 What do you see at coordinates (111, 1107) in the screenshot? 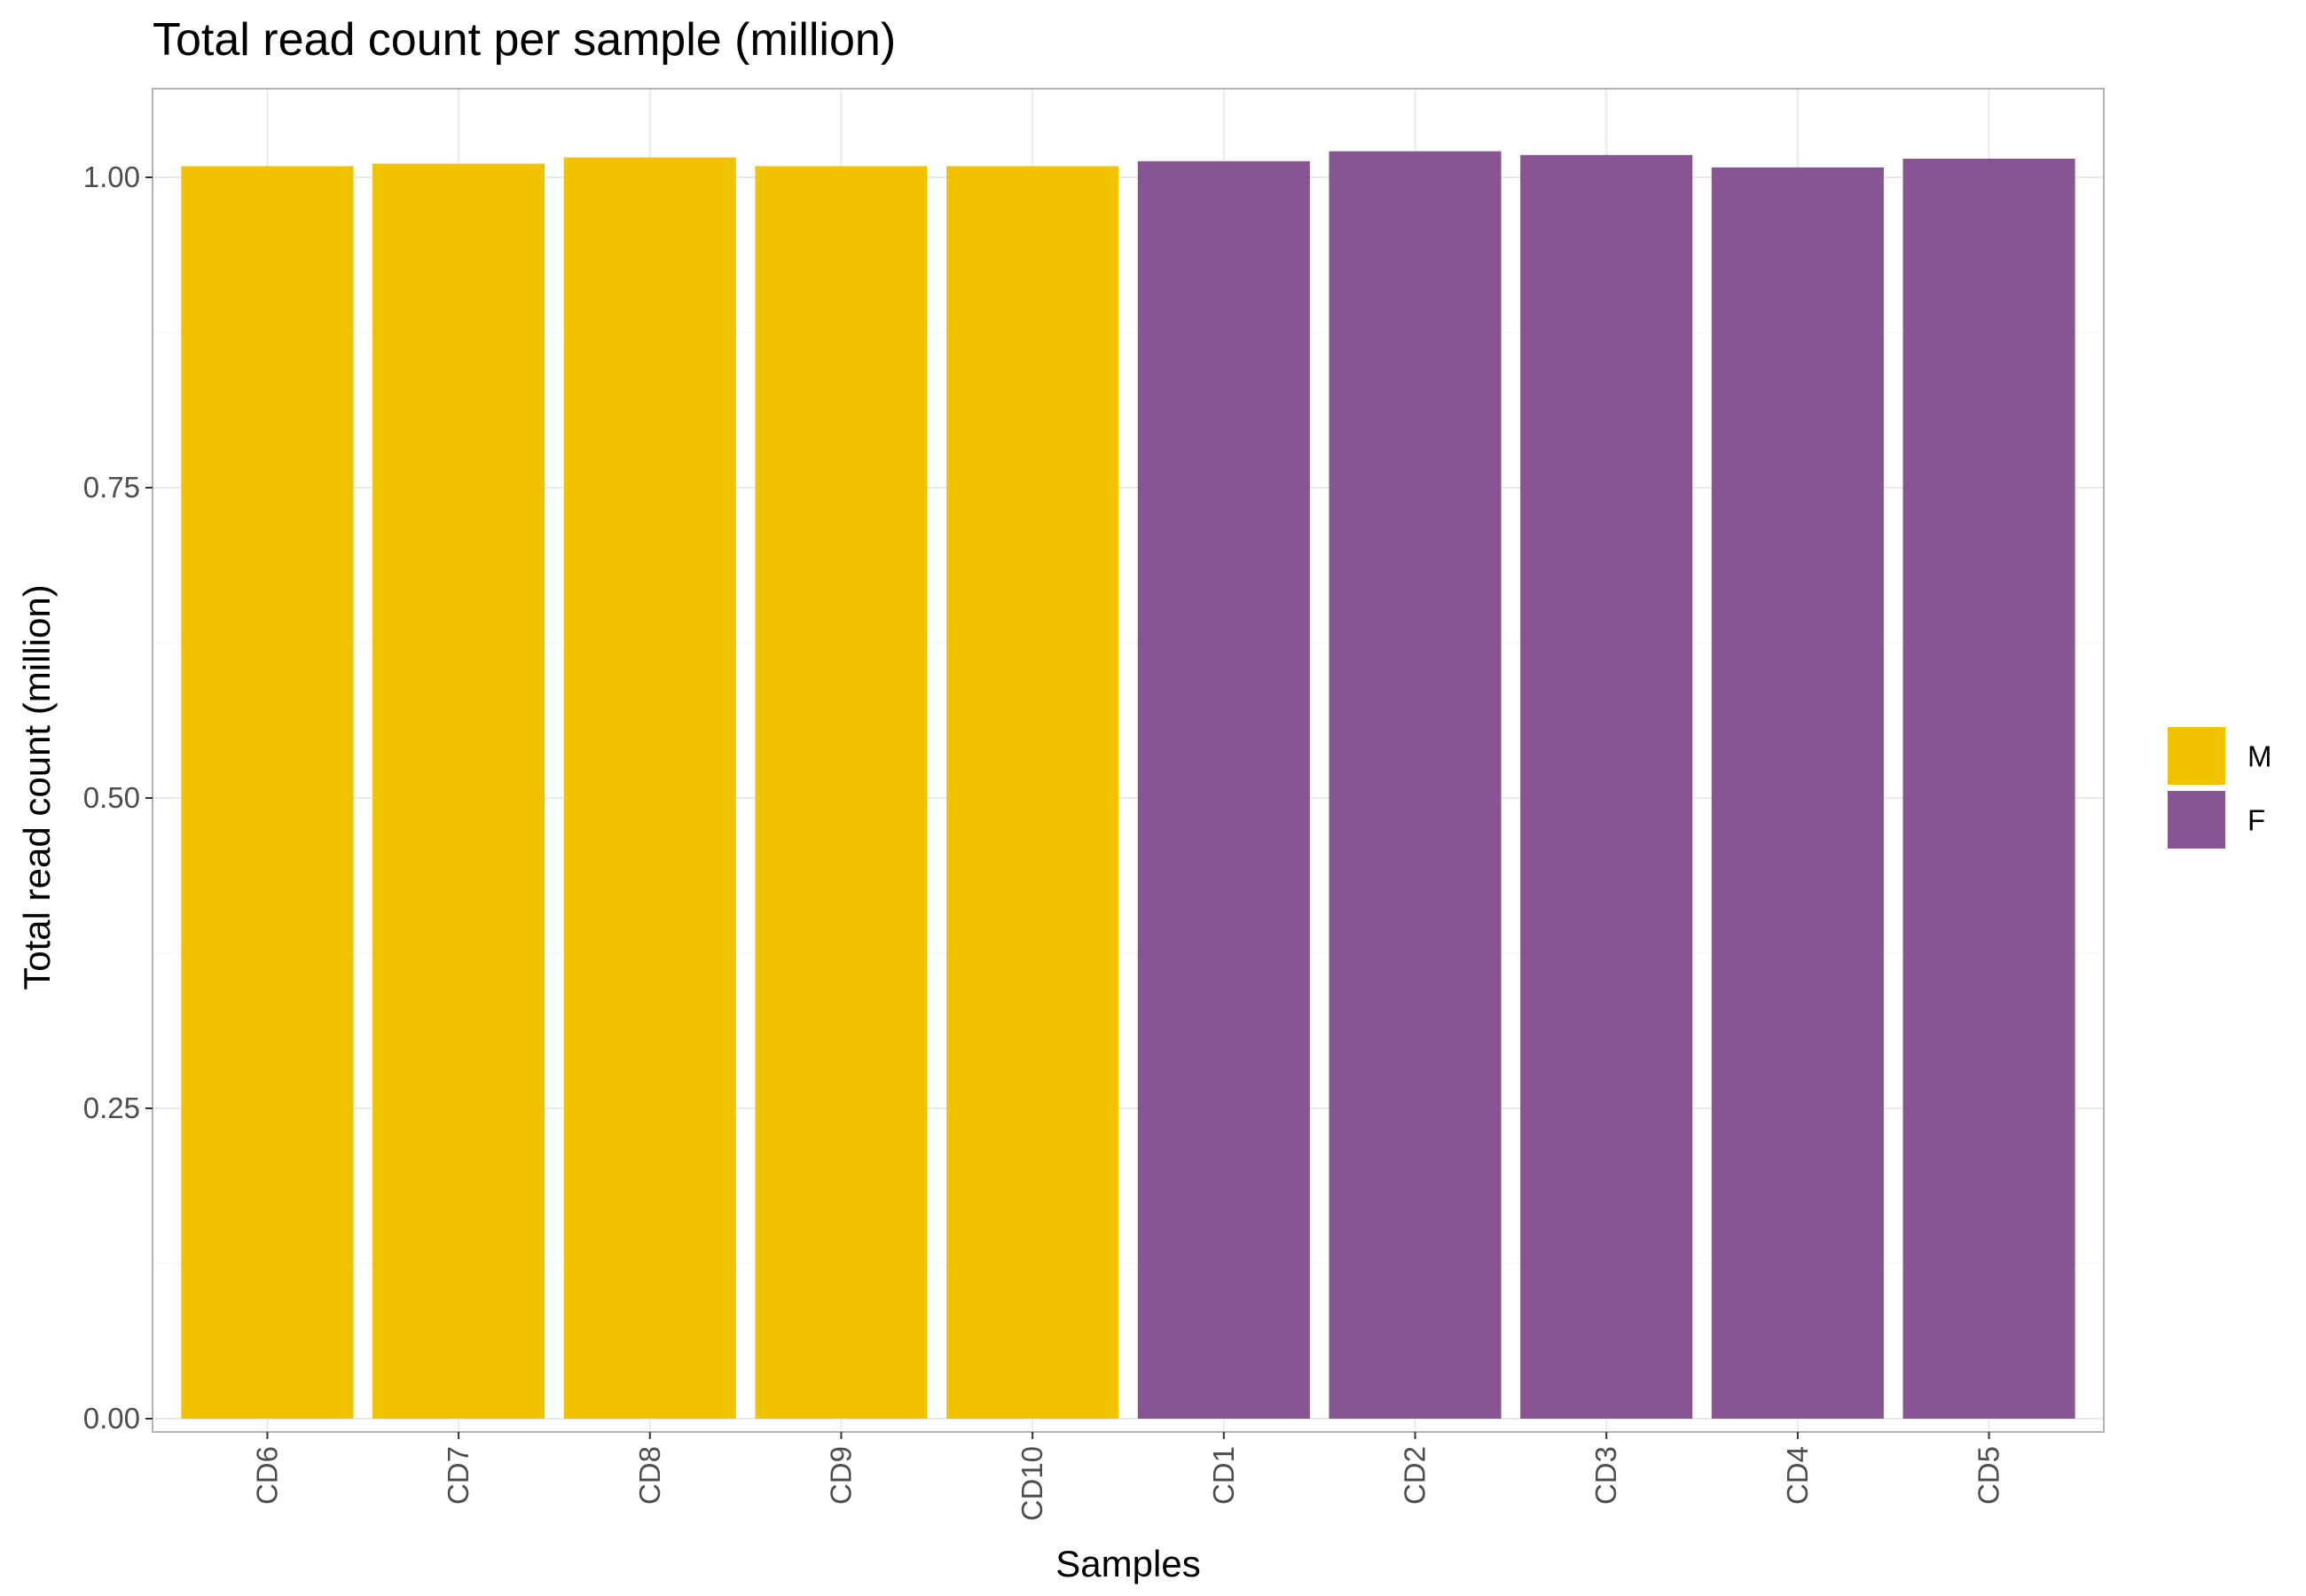
I see `y-tick-label: 0.25` at bounding box center [111, 1107].